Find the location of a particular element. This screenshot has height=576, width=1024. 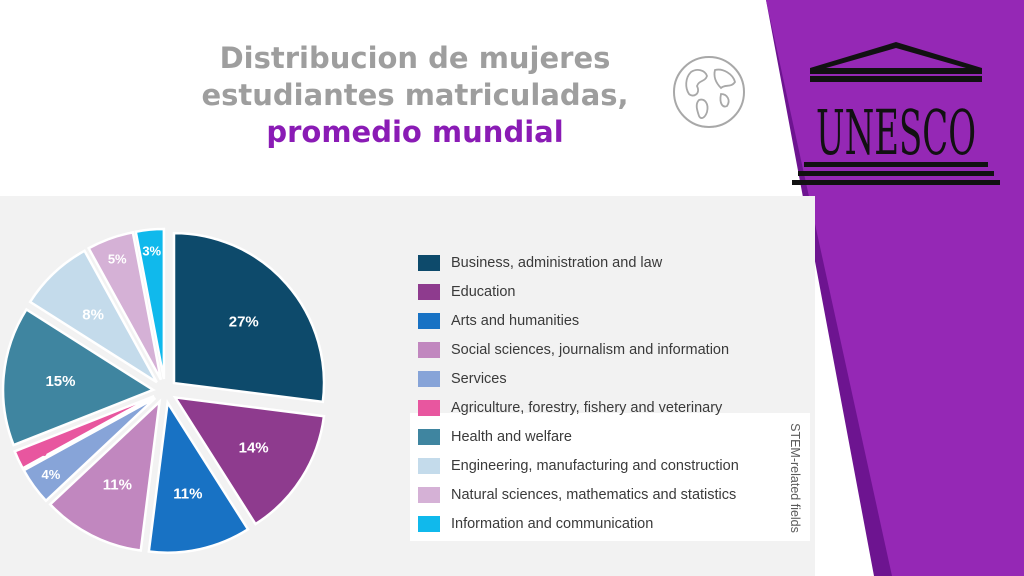

legend-item: Information and communication is located at coordinates (578, 523).